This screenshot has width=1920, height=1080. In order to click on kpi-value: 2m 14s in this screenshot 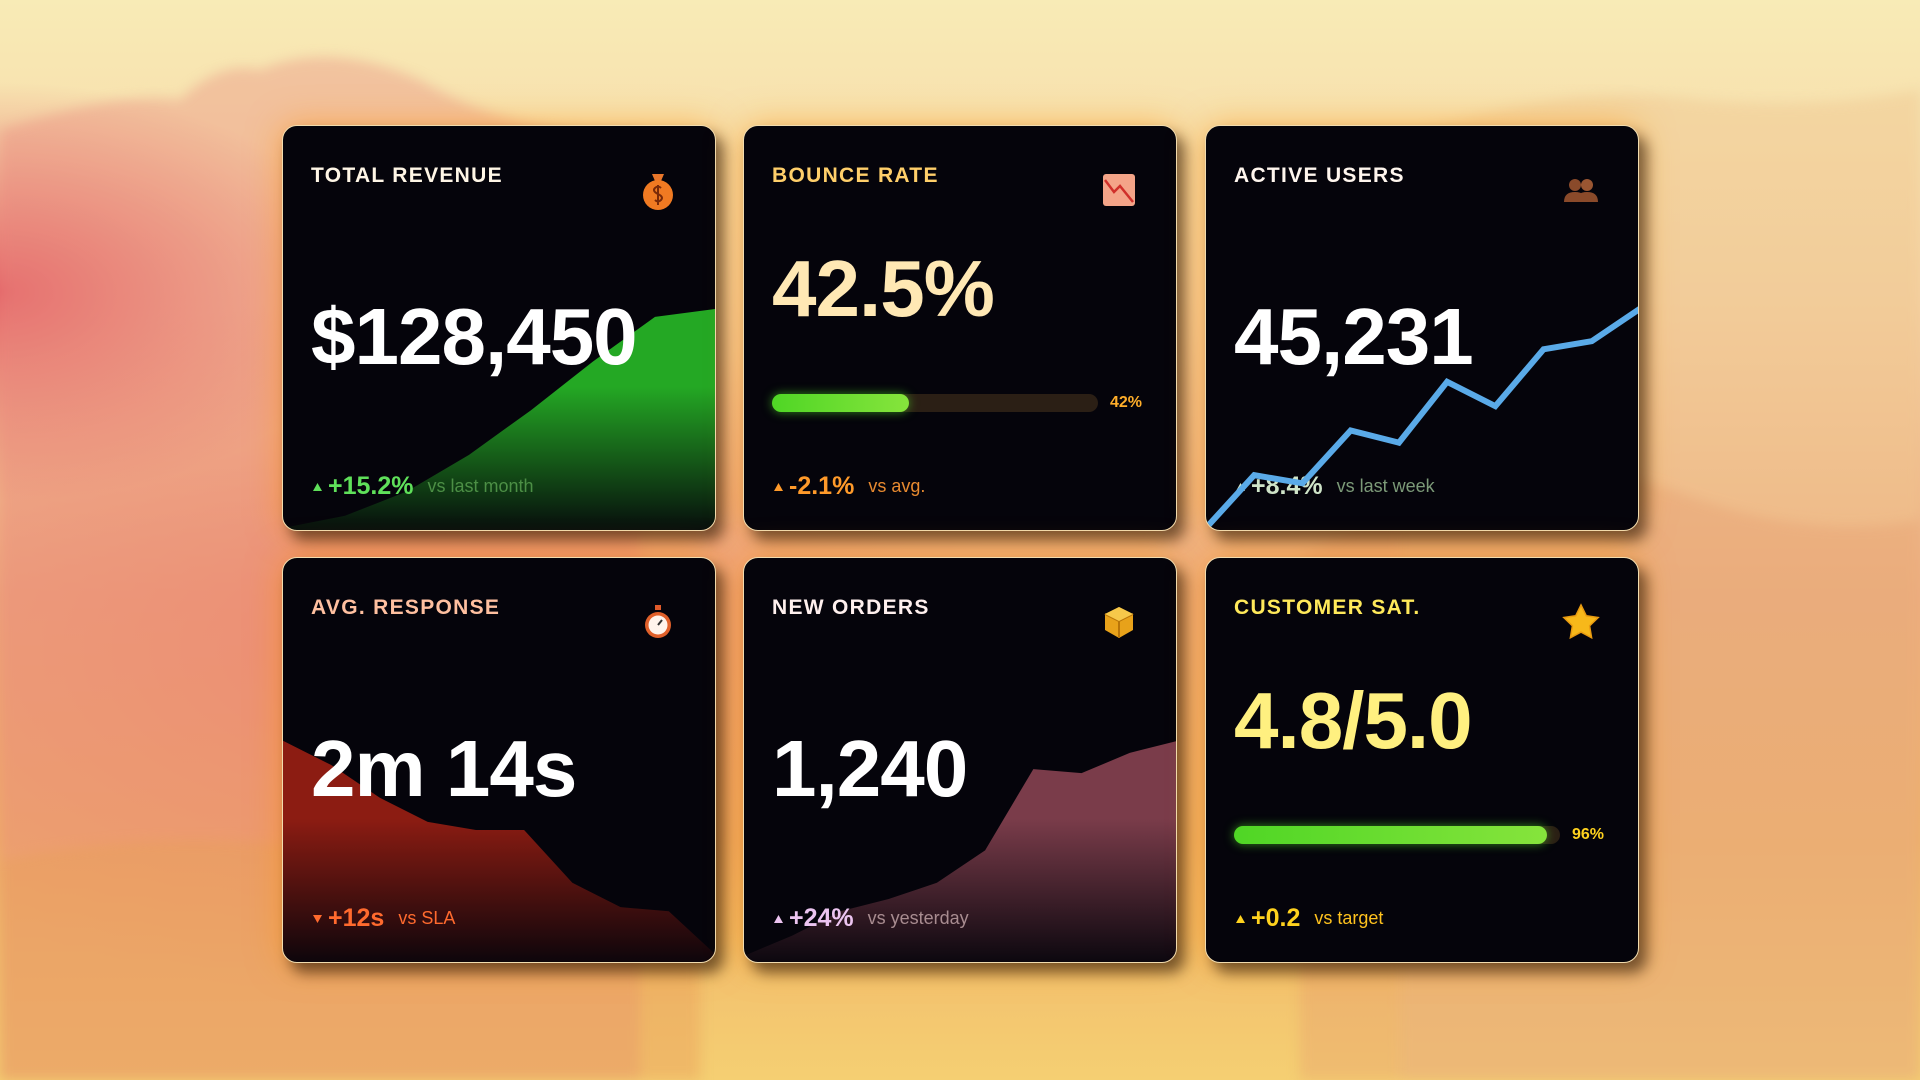, I will do `click(444, 768)`.